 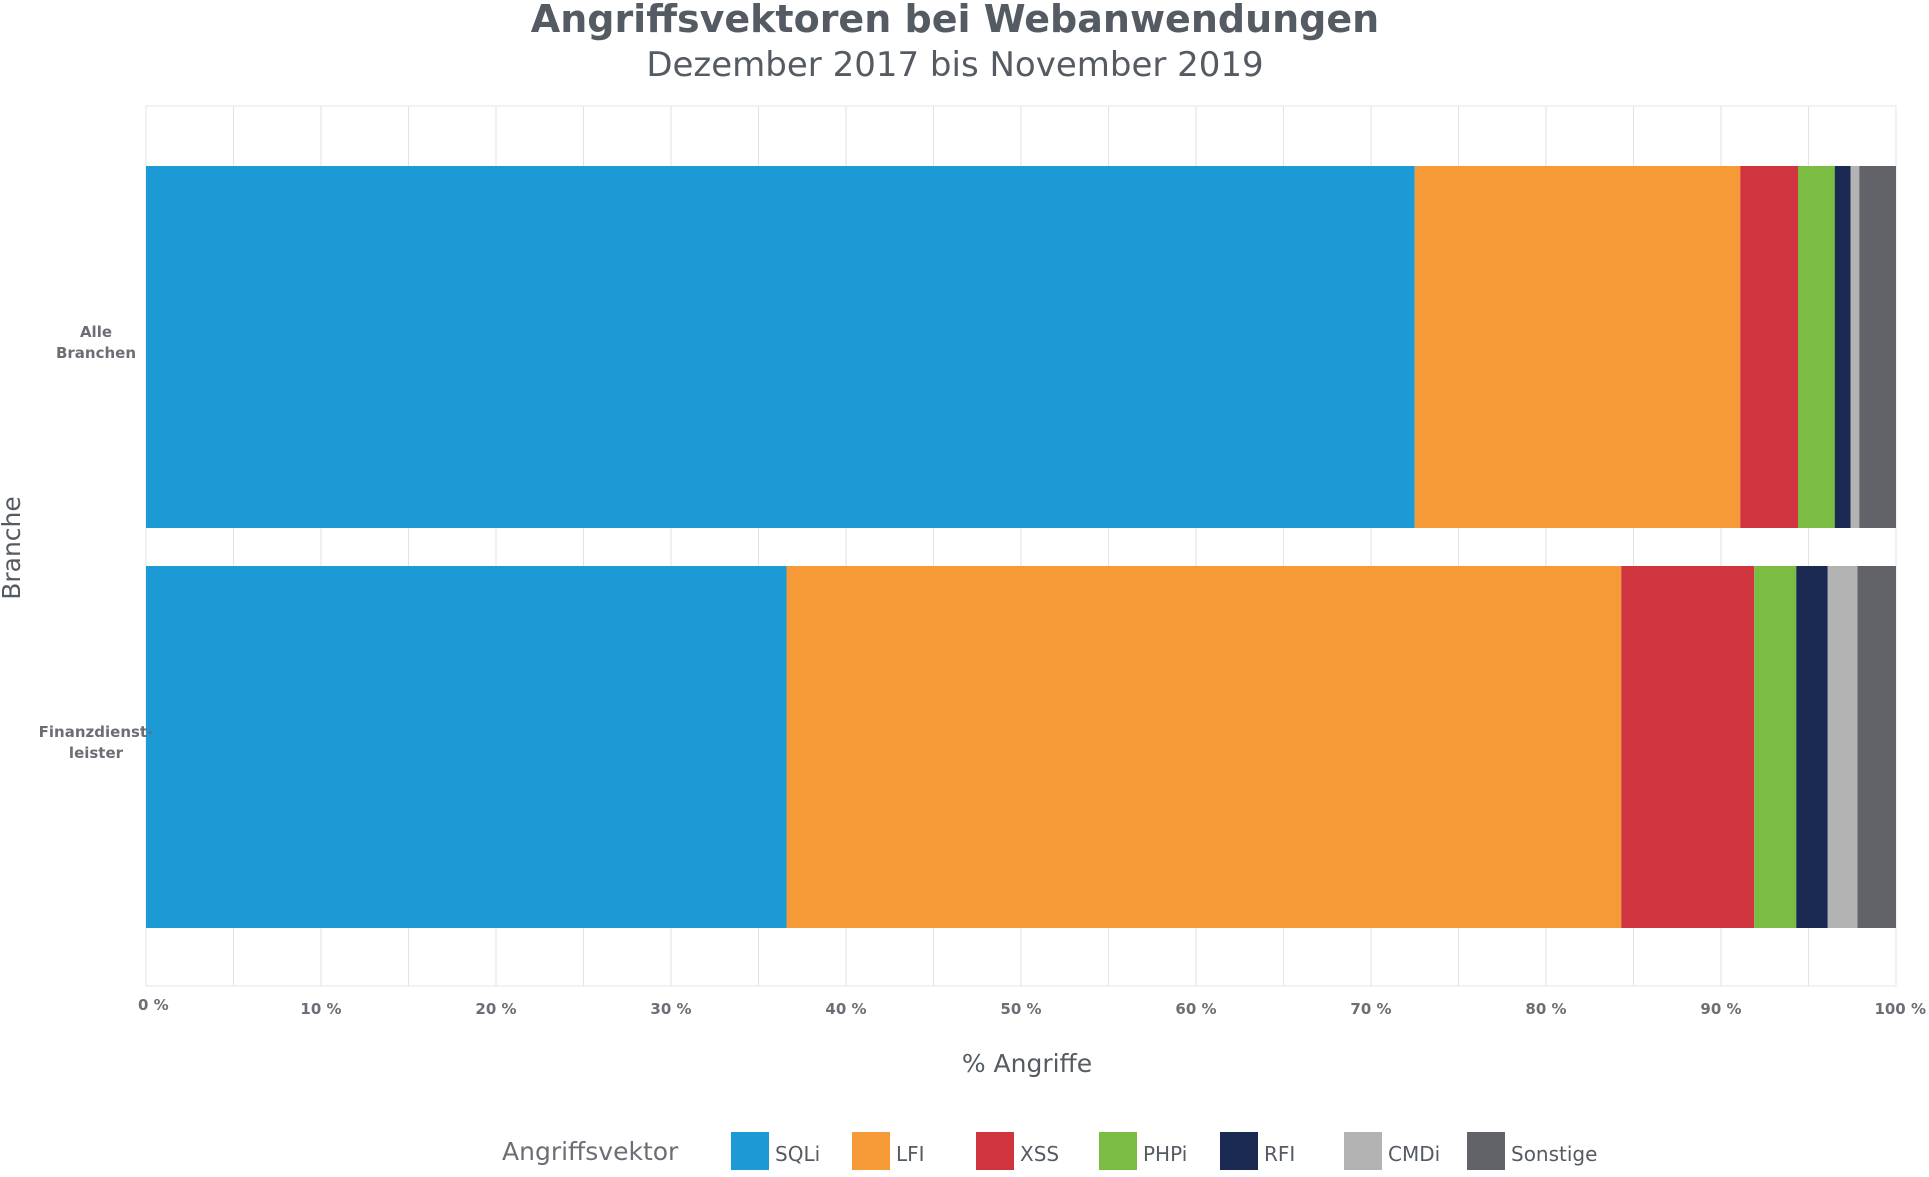 I want to click on legend-label-sonstige: Sonstige, so click(x=1554, y=1154).